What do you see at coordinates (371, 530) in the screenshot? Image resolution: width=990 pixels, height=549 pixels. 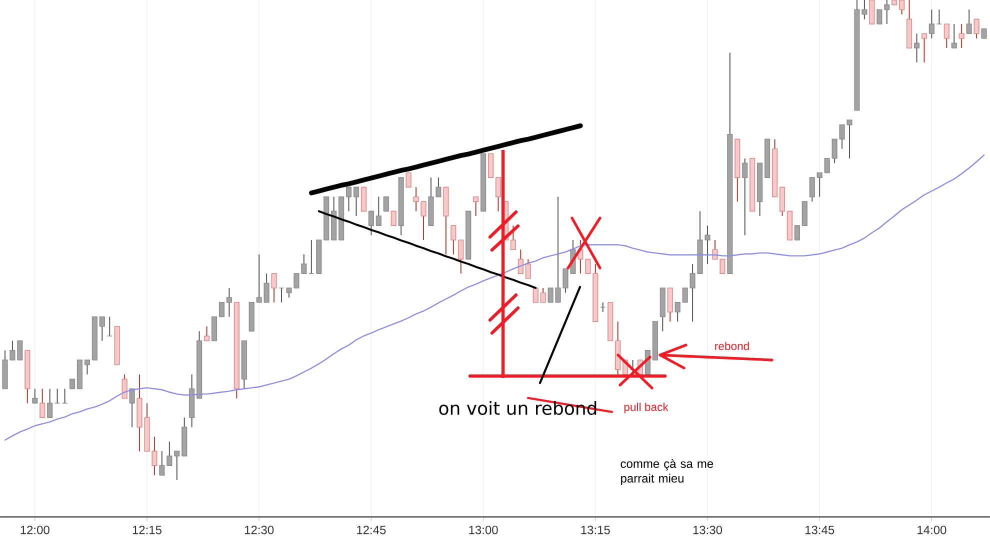 I see `x-tick-label: 12:45` at bounding box center [371, 530].